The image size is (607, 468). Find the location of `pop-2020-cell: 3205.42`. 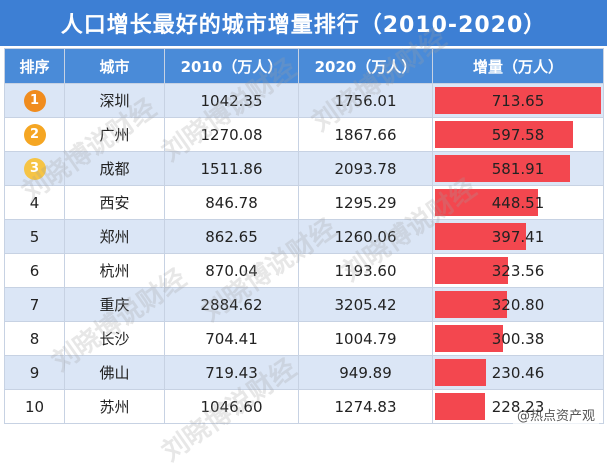

pop-2020-cell: 3205.42 is located at coordinates (365, 304).